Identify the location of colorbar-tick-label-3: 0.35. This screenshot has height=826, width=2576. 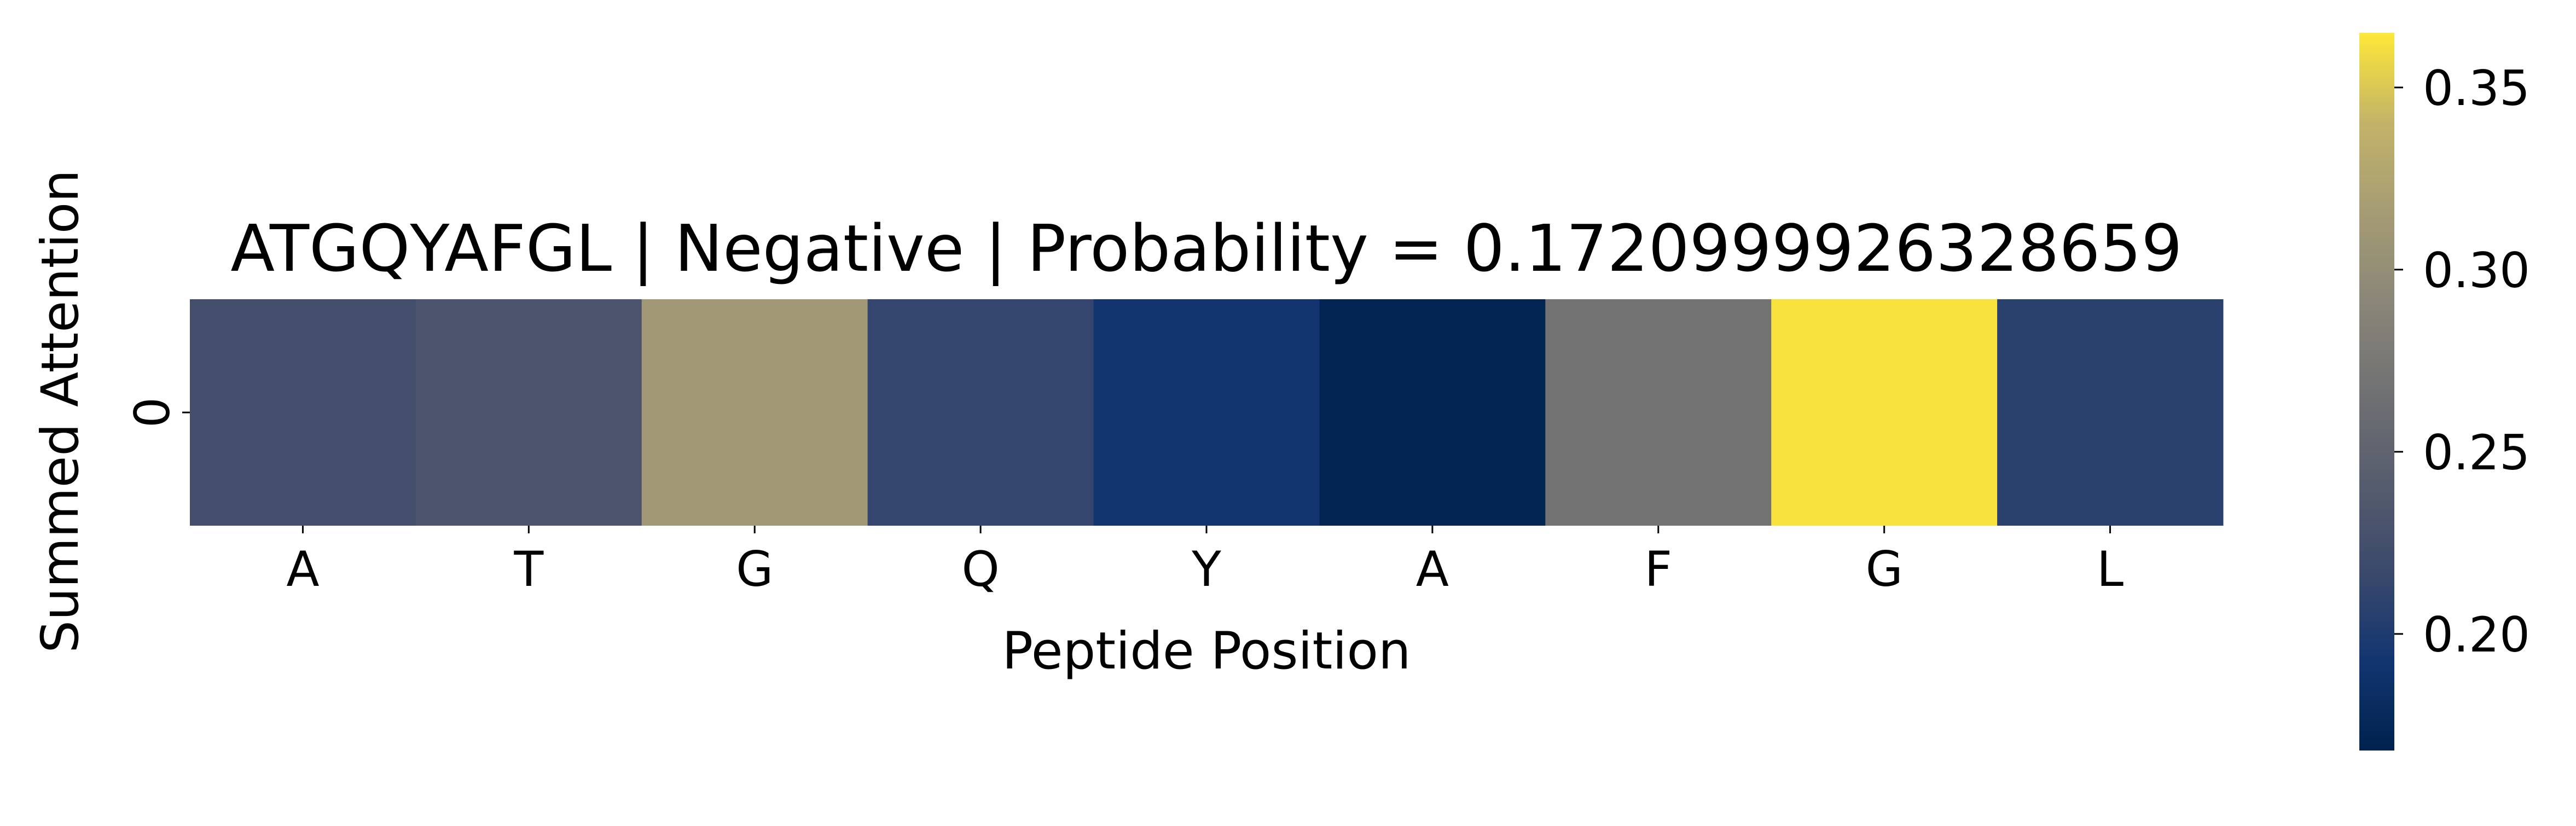
(2476, 88).